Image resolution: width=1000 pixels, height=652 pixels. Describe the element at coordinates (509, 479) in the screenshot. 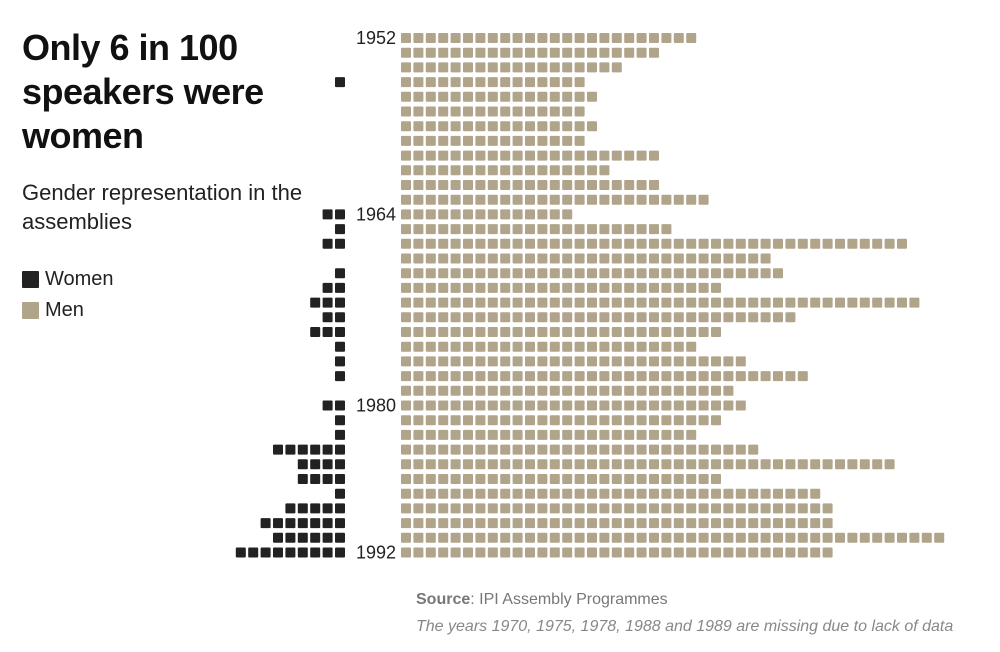

I see `row-1985` at that location.